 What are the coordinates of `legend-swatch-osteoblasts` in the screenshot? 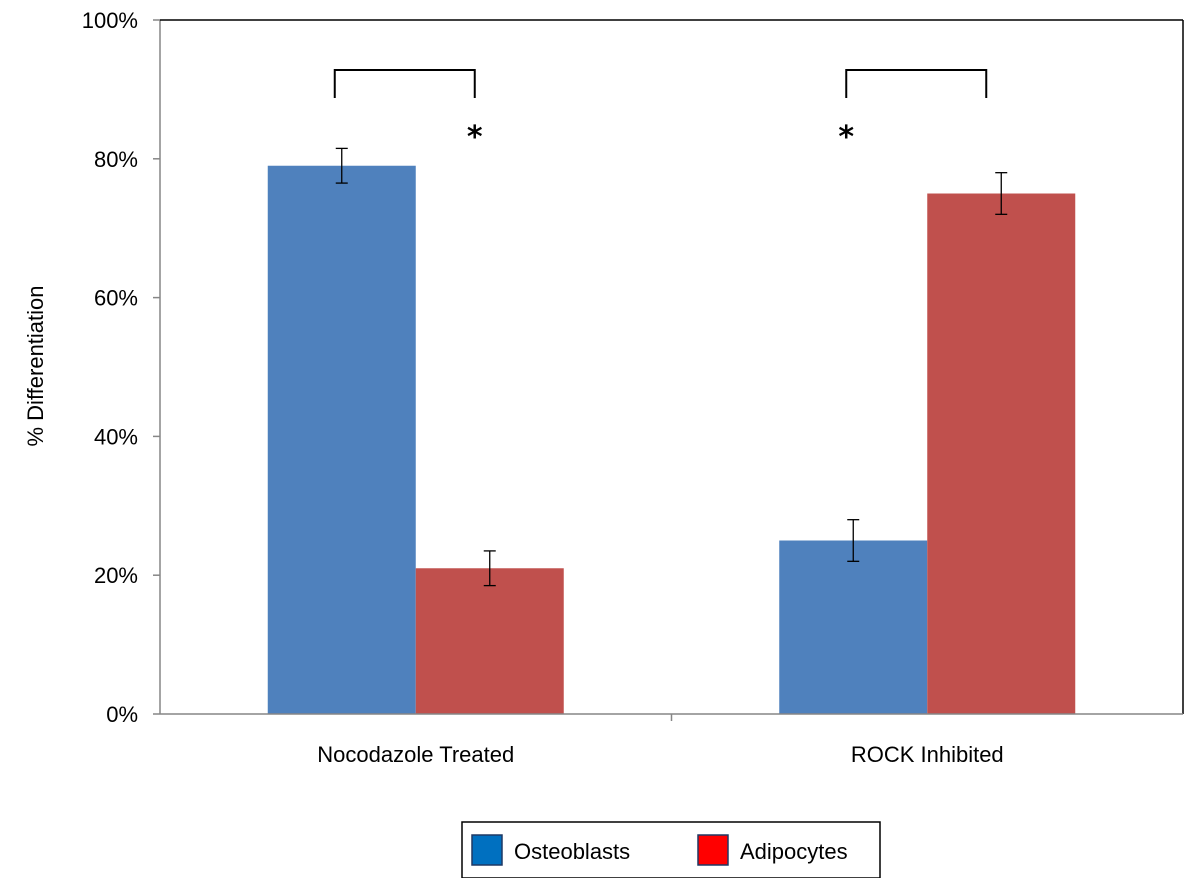 It's located at (487, 850).